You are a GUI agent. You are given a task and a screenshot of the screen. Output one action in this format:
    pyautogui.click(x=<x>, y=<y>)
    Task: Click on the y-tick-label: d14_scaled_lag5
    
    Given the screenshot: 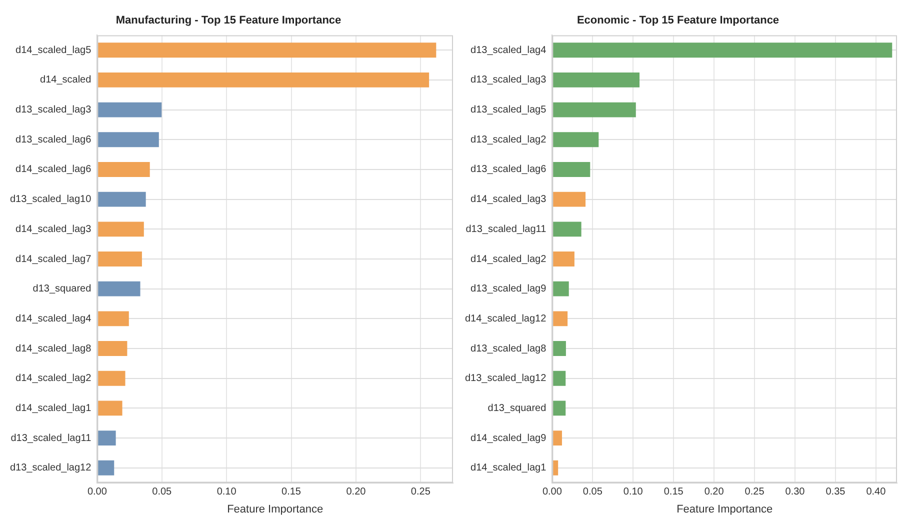 What is the action you would take?
    pyautogui.click(x=54, y=50)
    